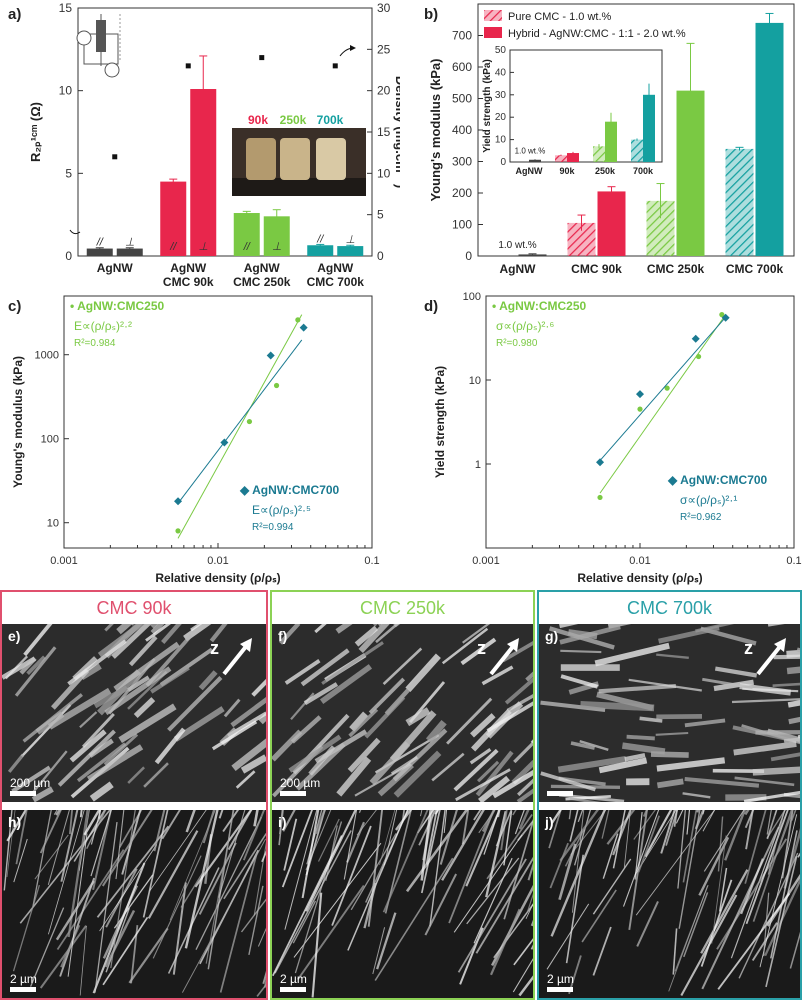  Describe the element at coordinates (15, 822) in the screenshot. I see `sem-panel-letter: h)` at that location.